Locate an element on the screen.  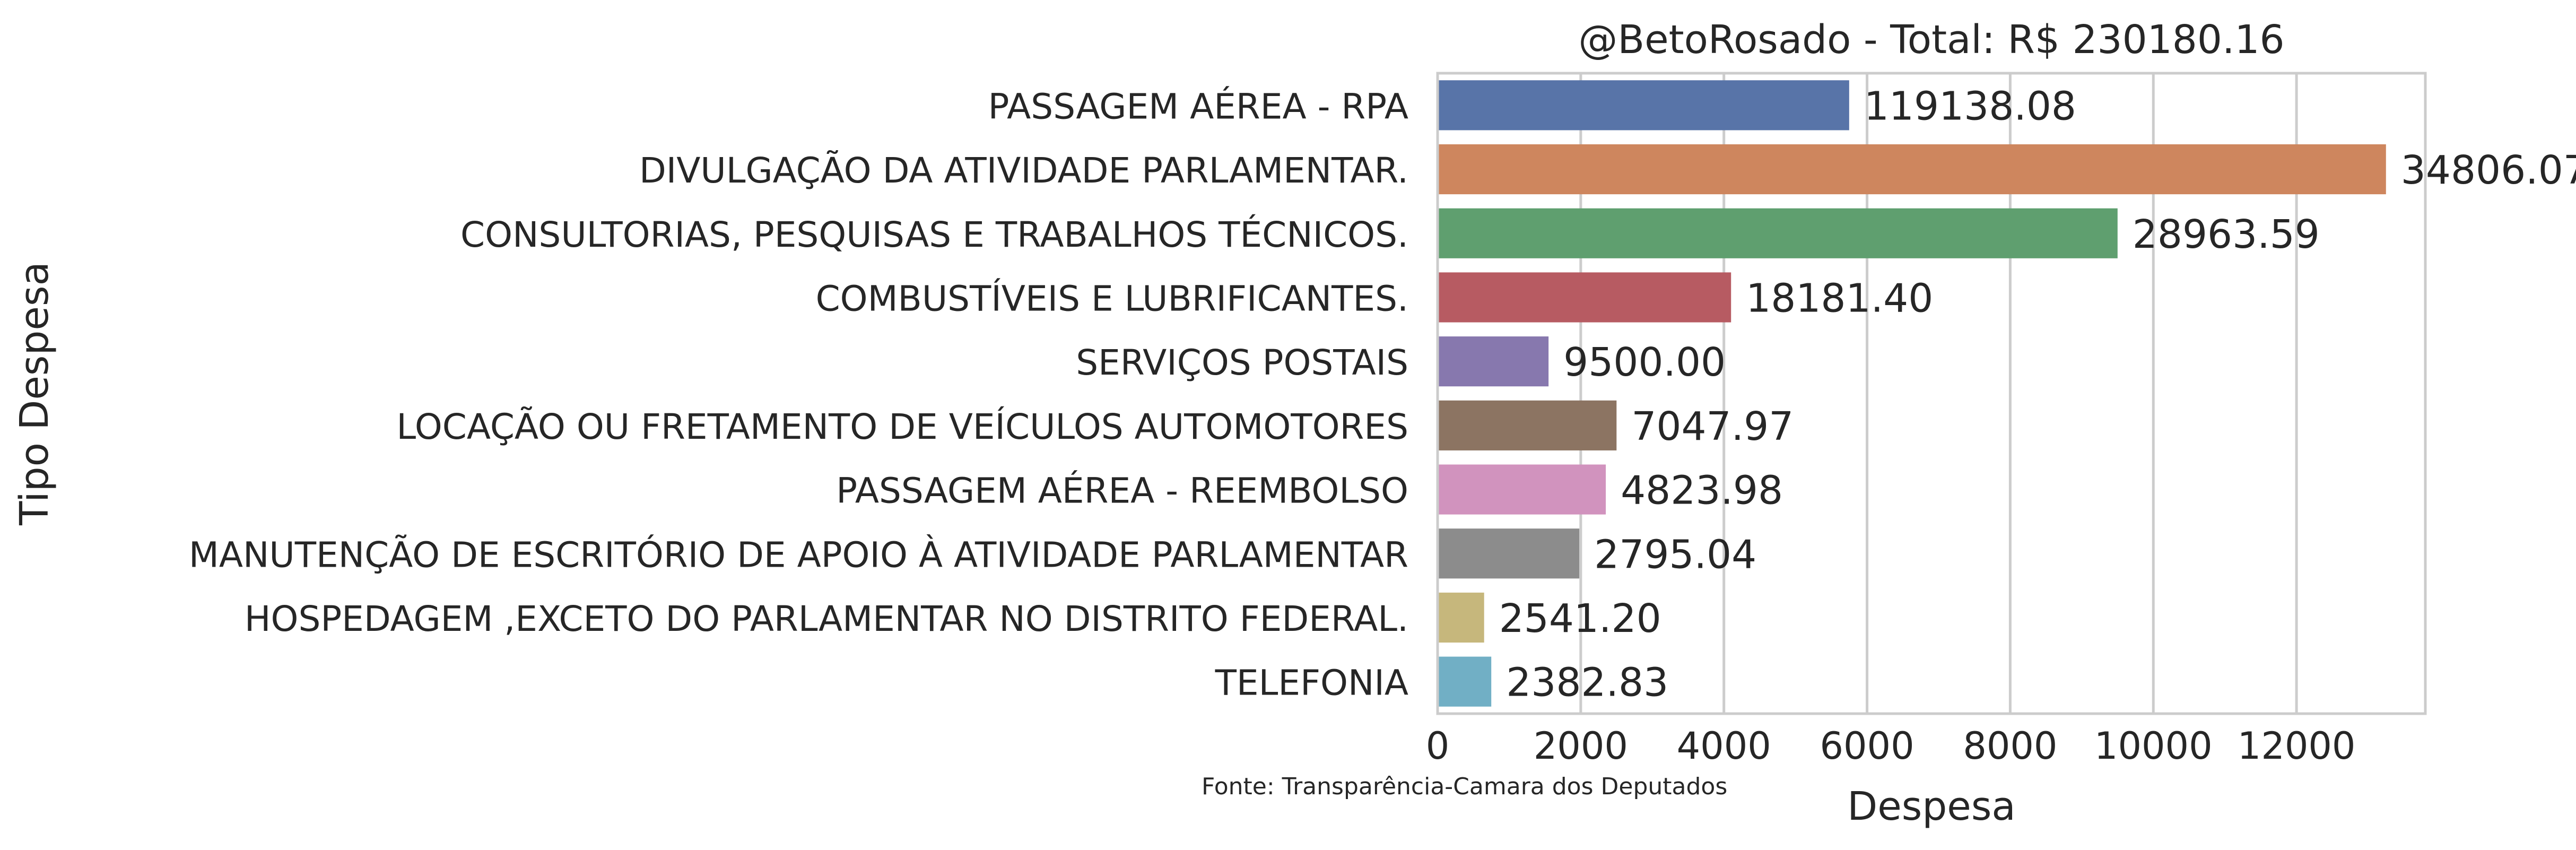
y-tick-label: PASSAGEM AÉREA - REEMBOLSO is located at coordinates (1122, 490).